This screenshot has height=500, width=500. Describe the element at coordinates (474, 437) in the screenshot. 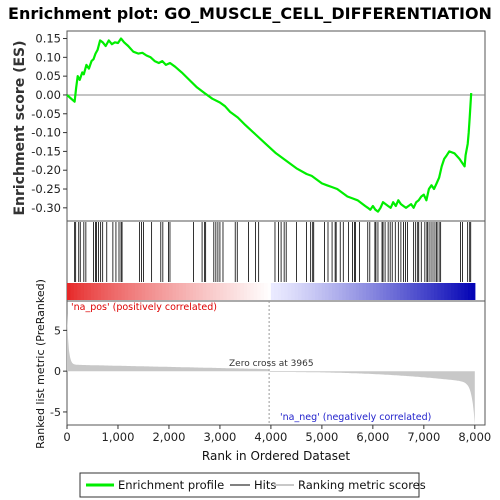

I see `x-tick-label: 8,000` at that location.